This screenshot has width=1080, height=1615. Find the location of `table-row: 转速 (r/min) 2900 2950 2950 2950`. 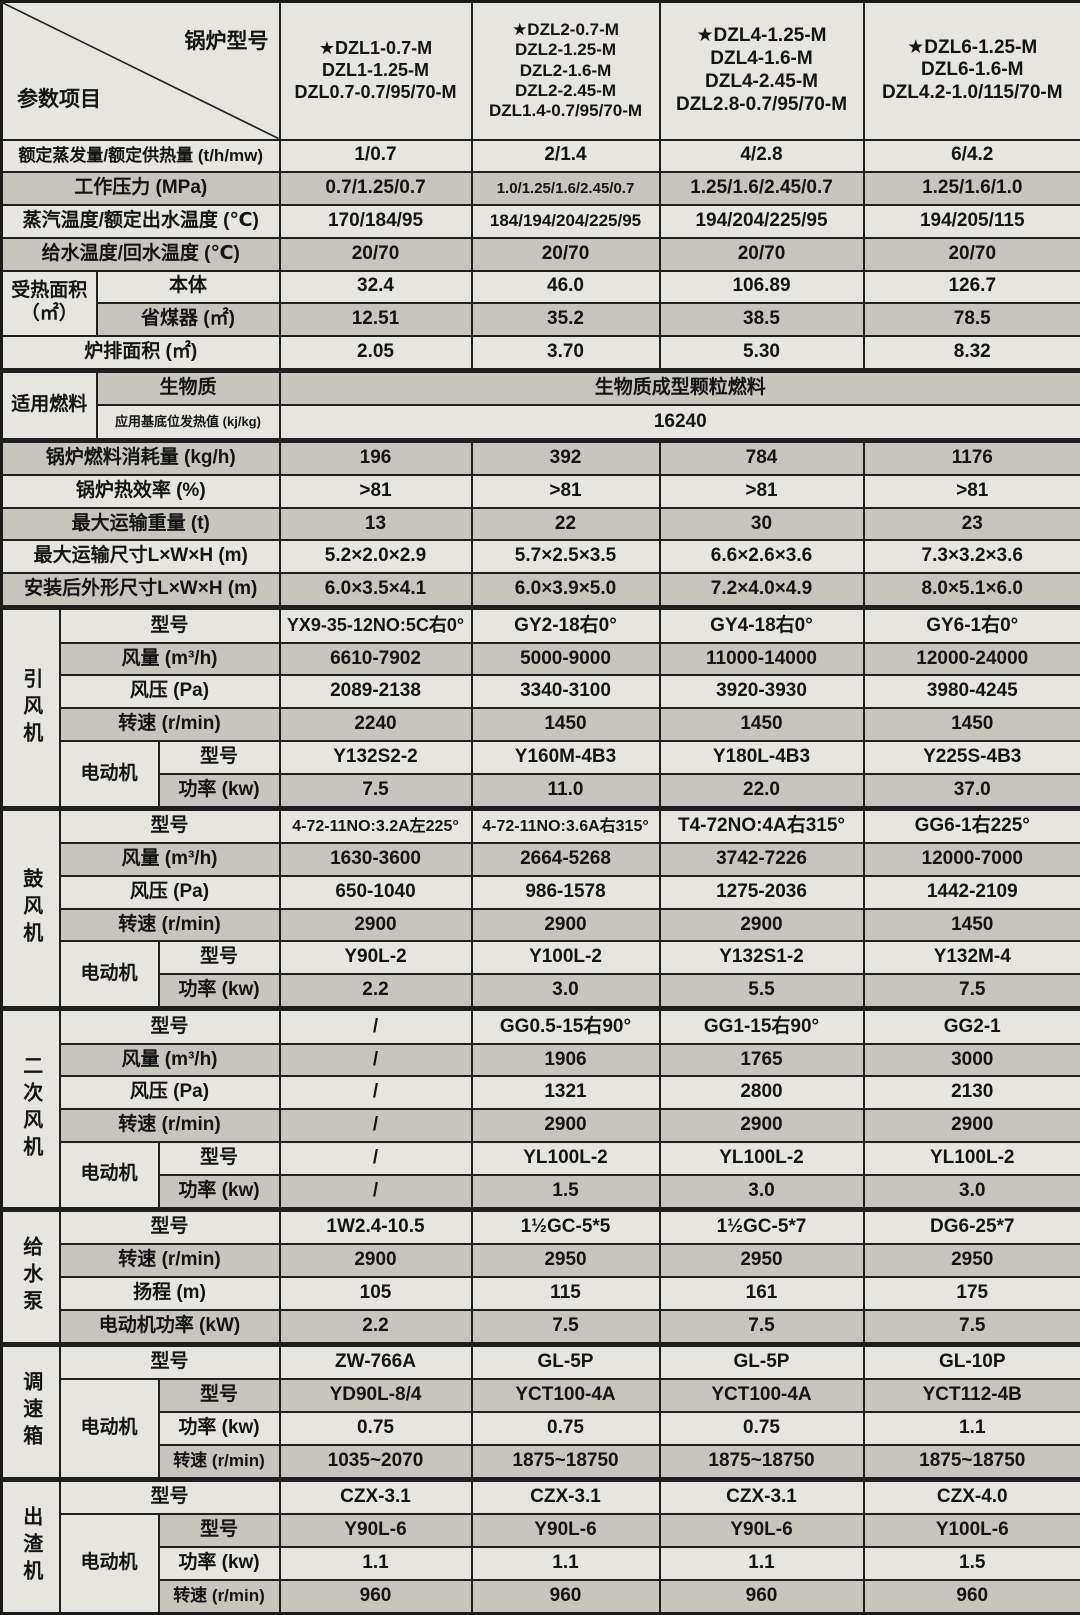

table-row: 转速 (r/min) 2900 2950 2950 2950 is located at coordinates (541, 1260).